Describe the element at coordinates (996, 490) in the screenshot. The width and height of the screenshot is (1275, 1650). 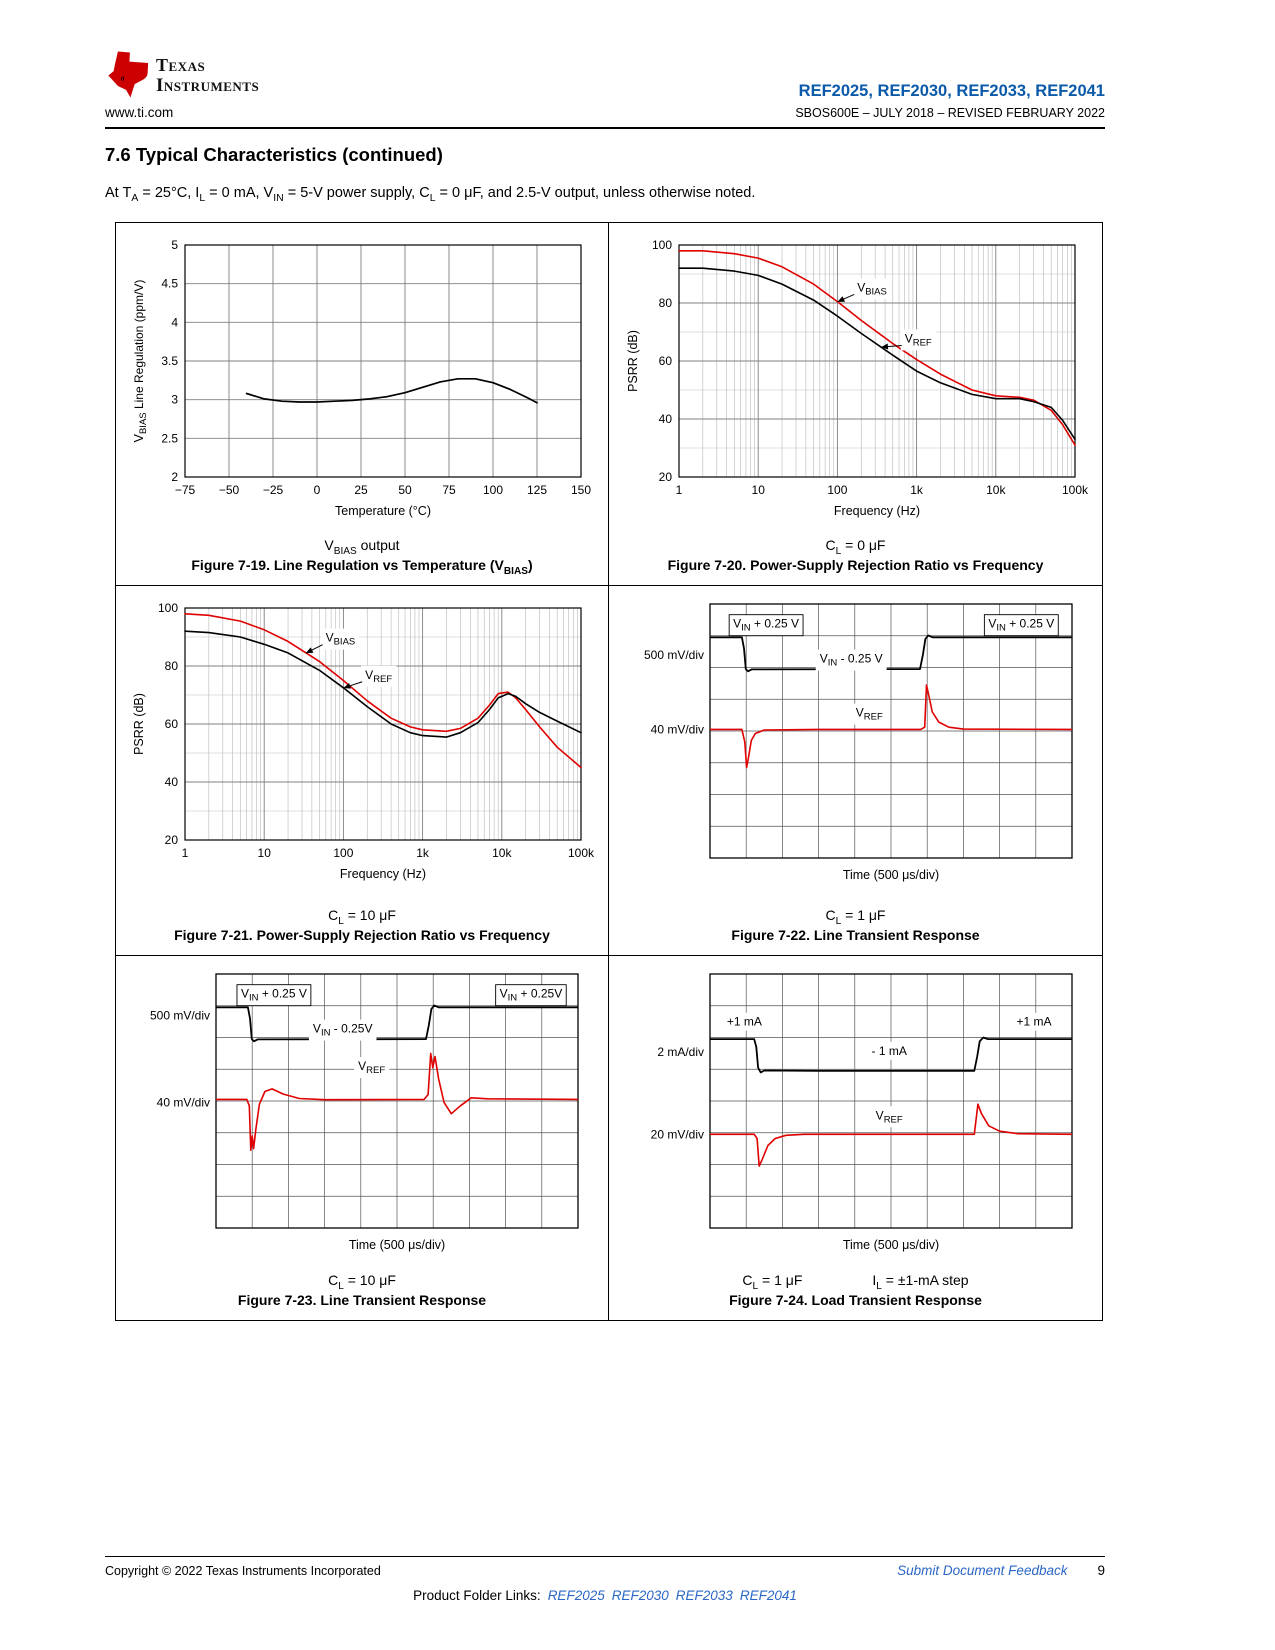
I see `svg-text: 10k` at that location.